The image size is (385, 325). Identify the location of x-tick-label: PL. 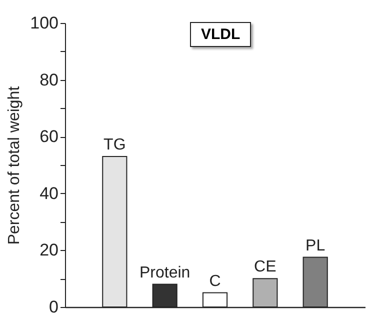
(316, 245).